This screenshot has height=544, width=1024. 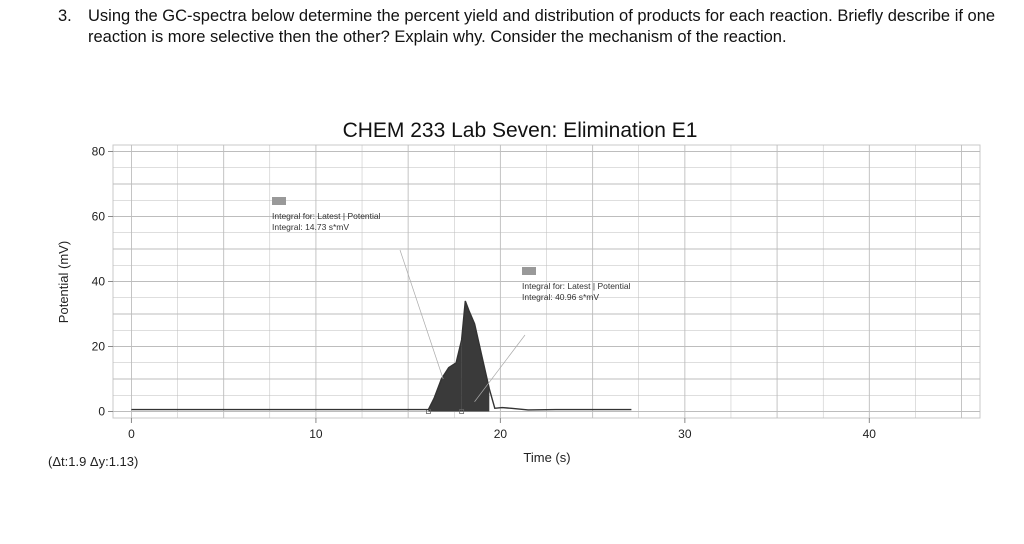 I want to click on chromatogram-trace, so click(x=381, y=355).